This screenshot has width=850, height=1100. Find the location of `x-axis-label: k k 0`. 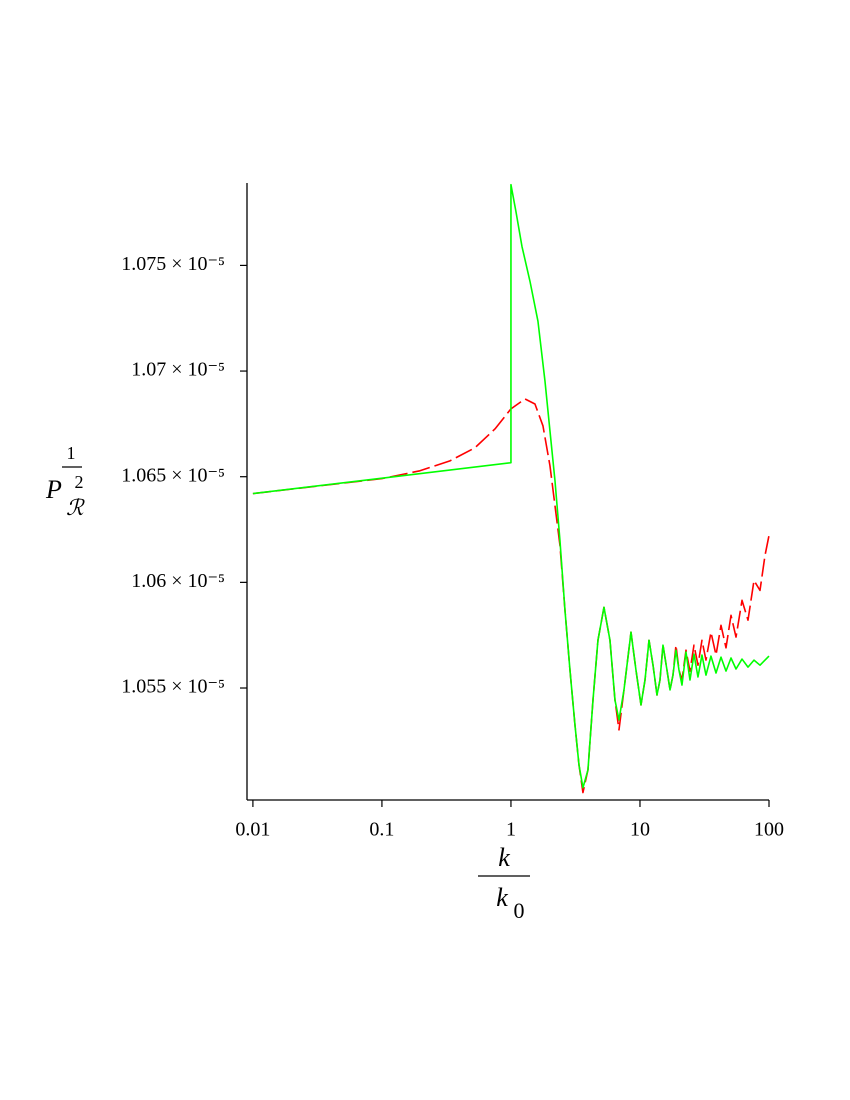

x-axis-label: k k 0 is located at coordinates (504, 883).